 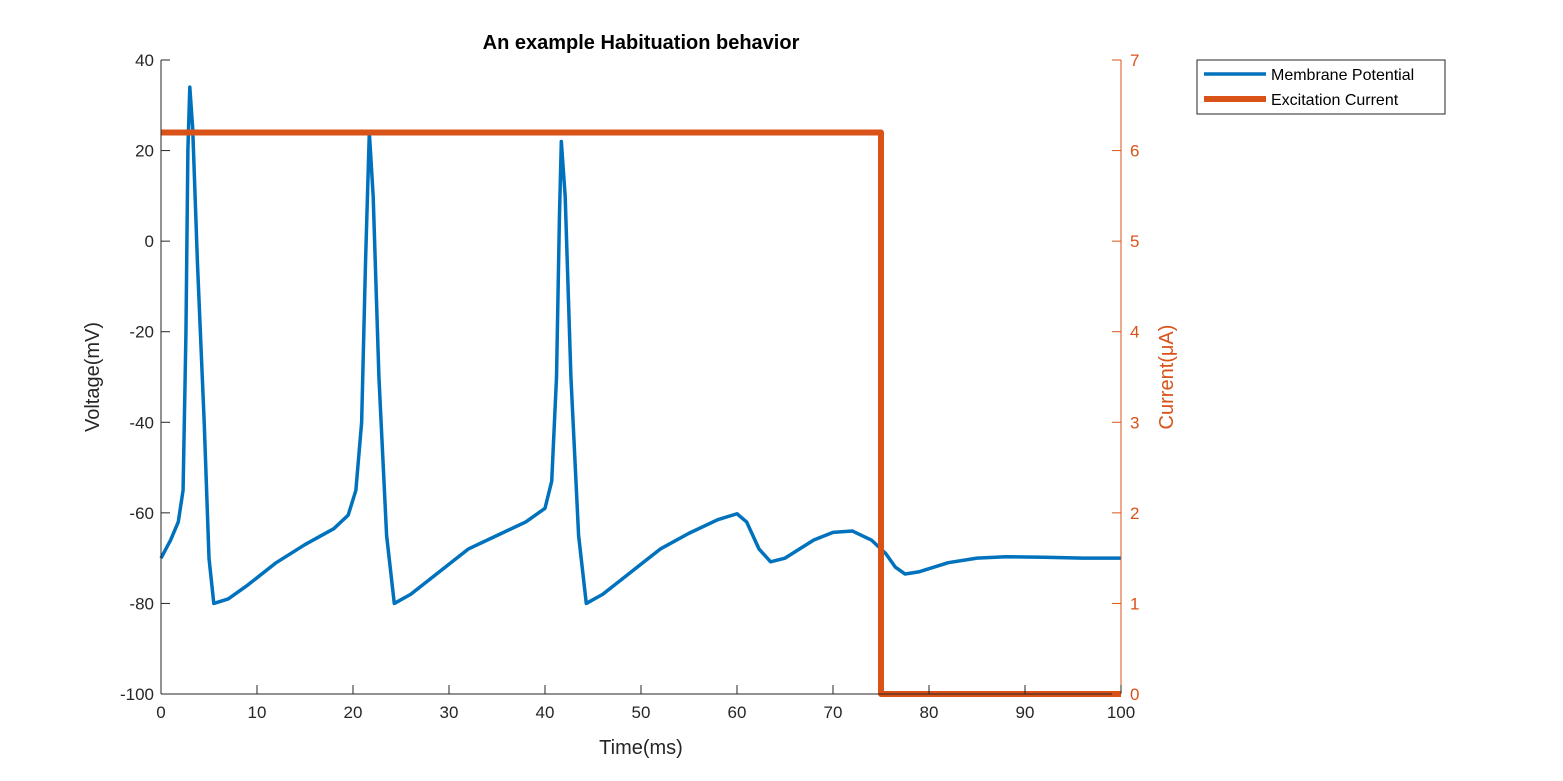 I want to click on y-axis-right-label: Current(μA), so click(x=1167, y=377).